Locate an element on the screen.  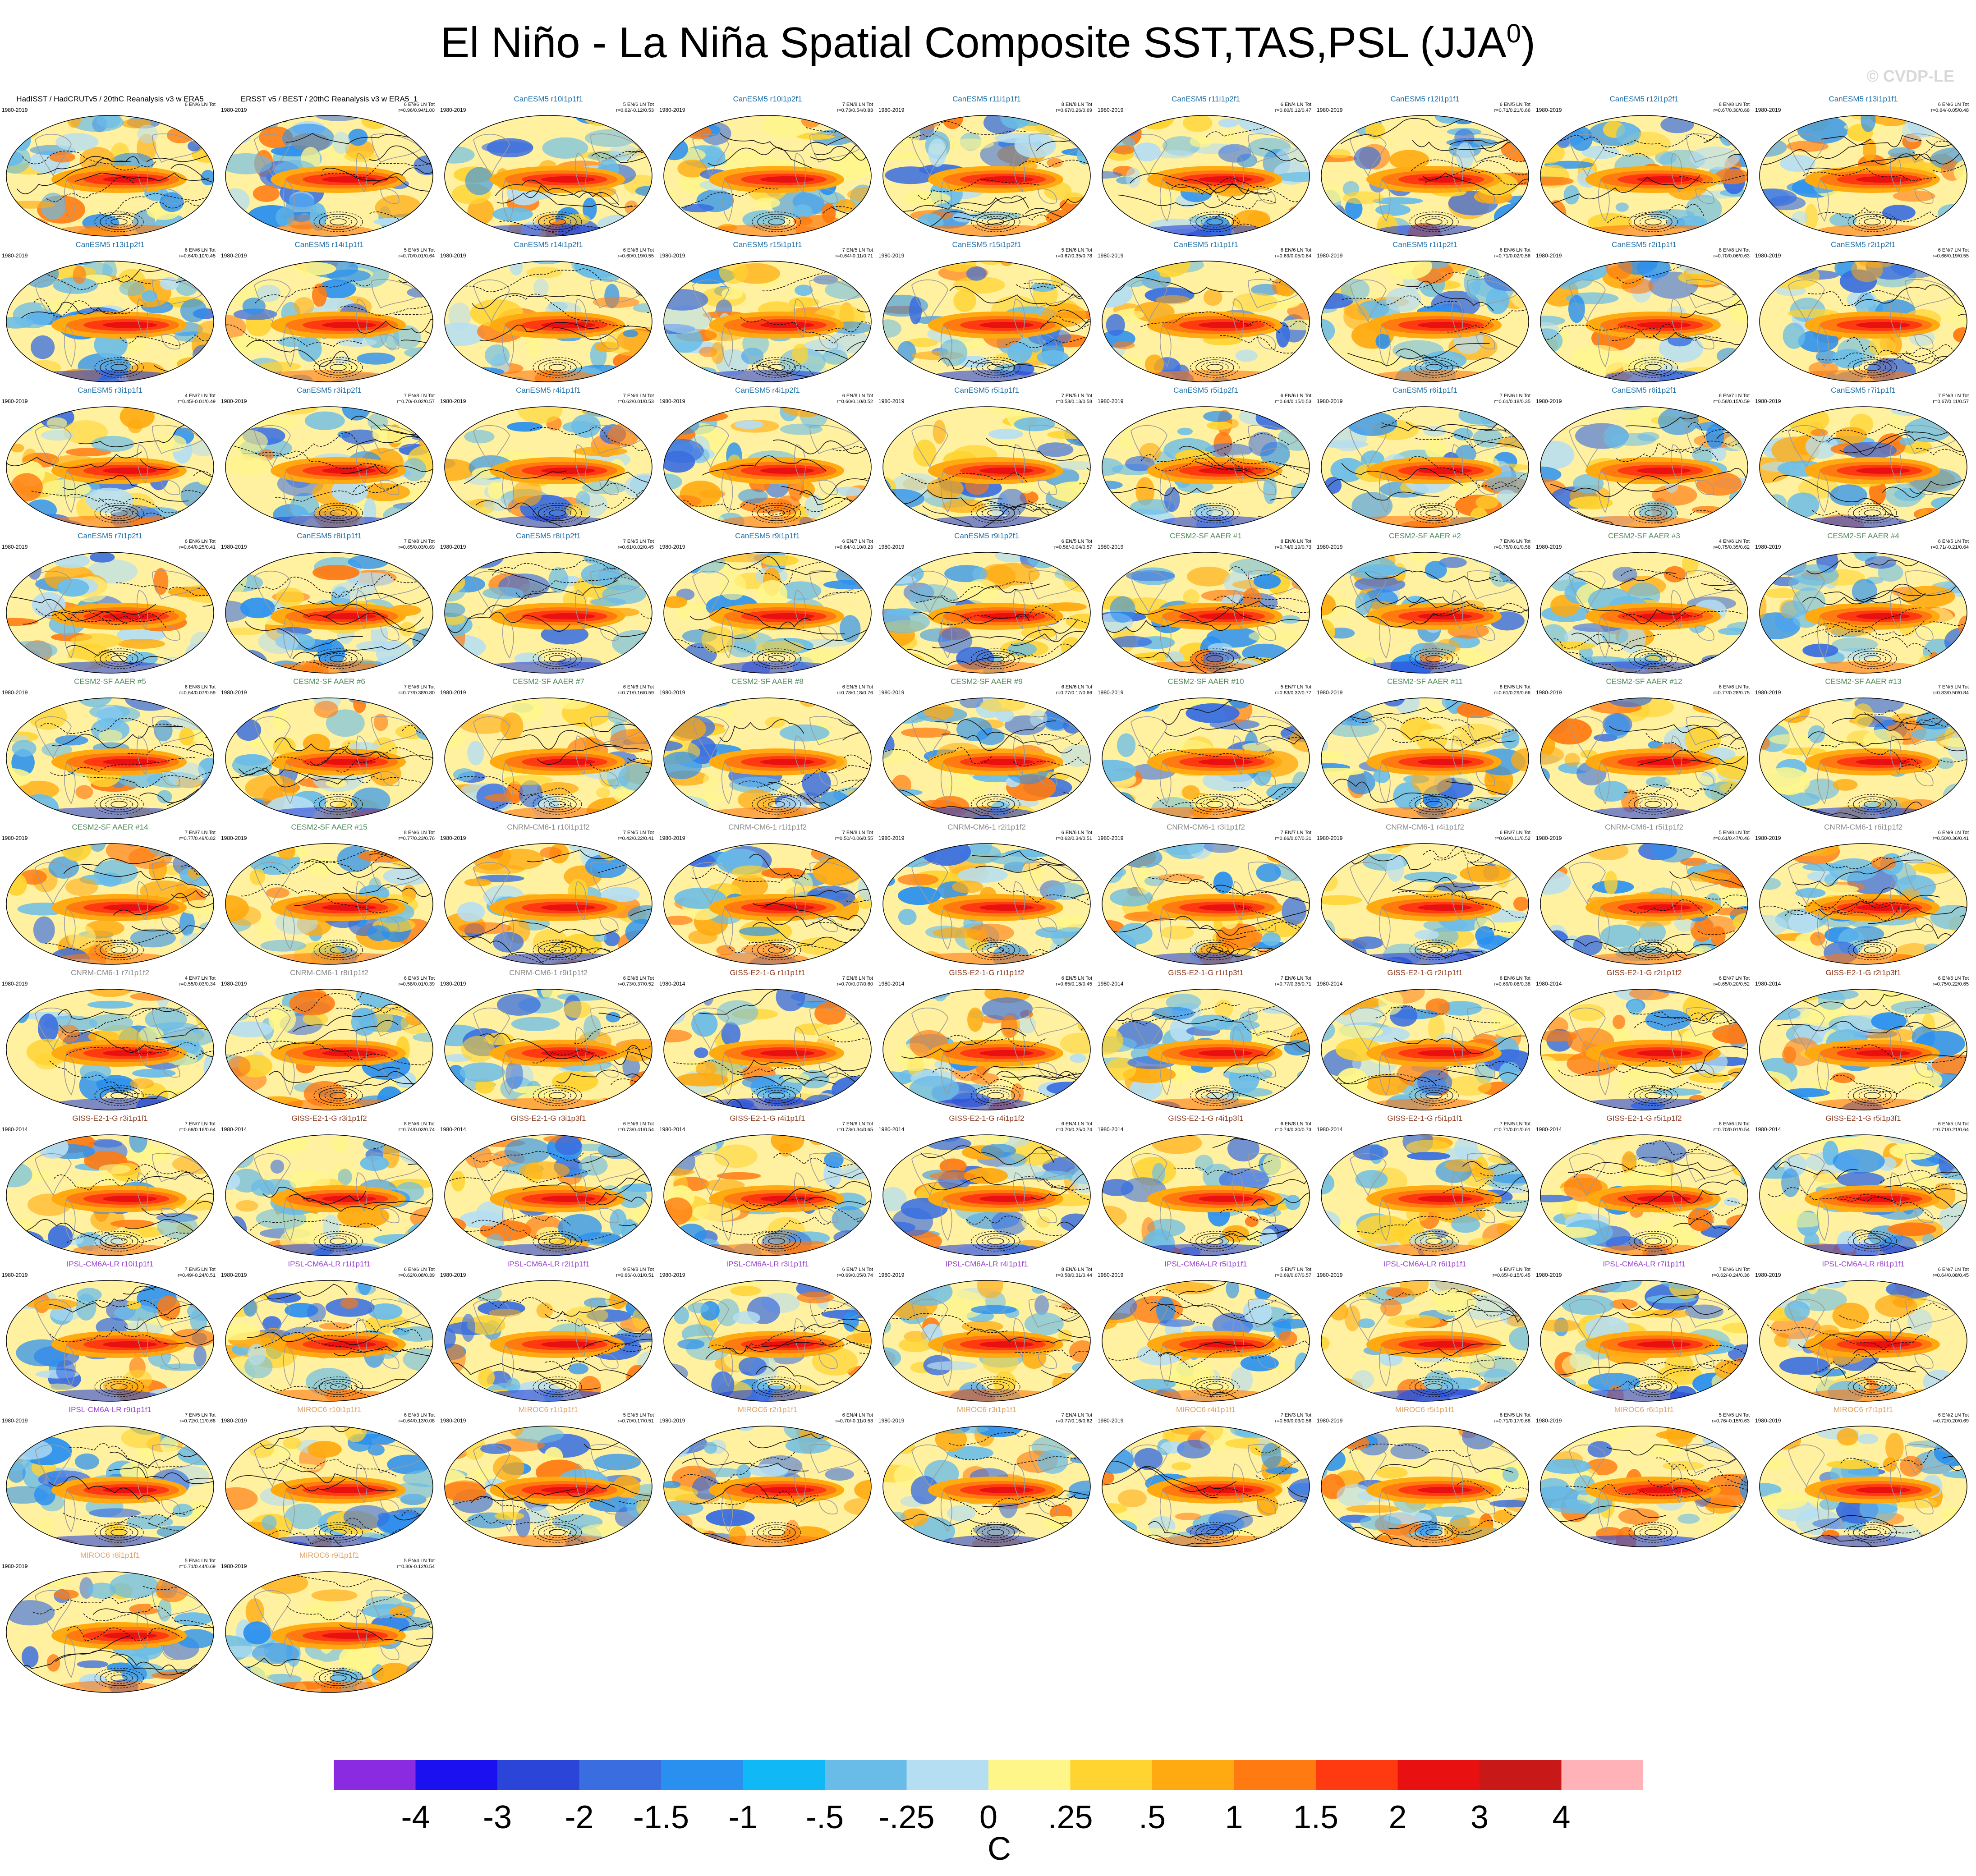
panel-title: CanESM5 r13i1p2f1 is located at coordinates (110, 244).